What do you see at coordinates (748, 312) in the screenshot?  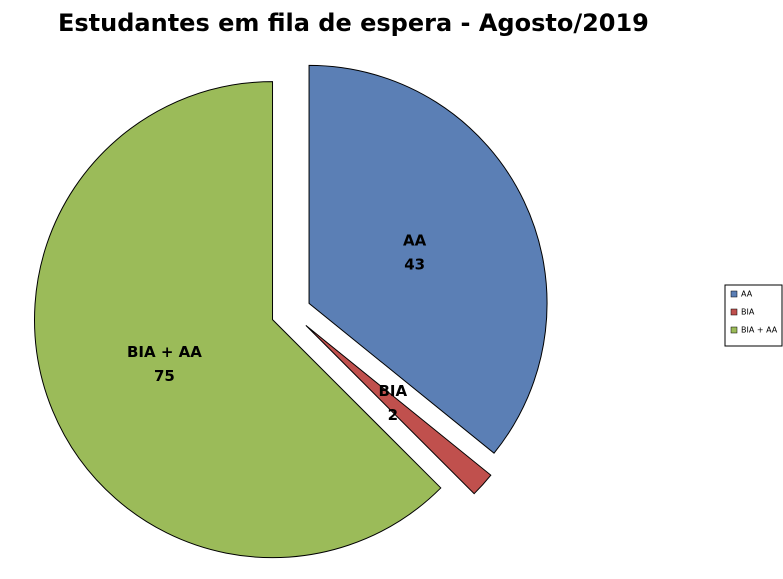 I see `legend-label: BIA` at bounding box center [748, 312].